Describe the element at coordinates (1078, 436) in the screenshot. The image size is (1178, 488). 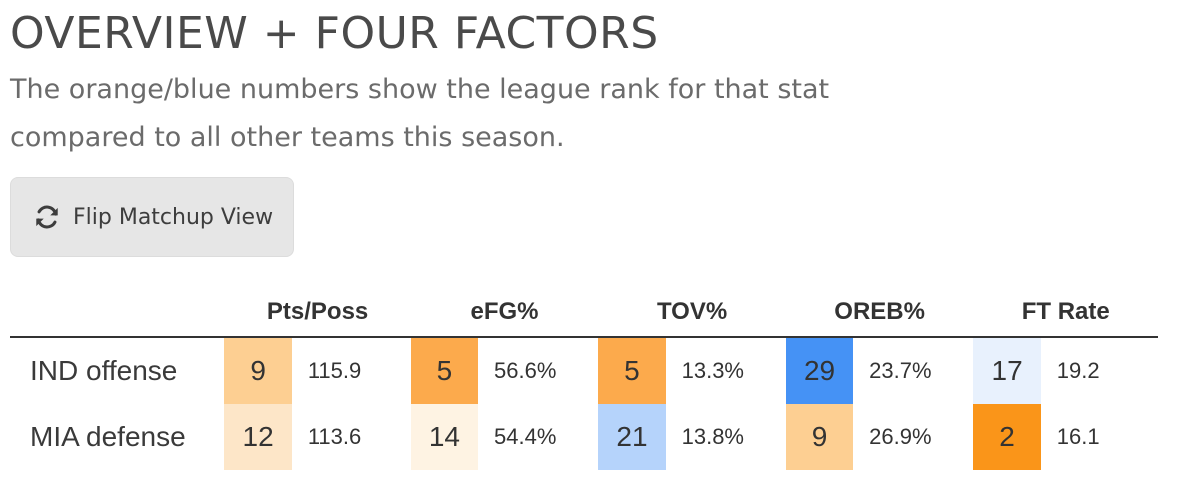
I see `value-cell: 16.1` at that location.